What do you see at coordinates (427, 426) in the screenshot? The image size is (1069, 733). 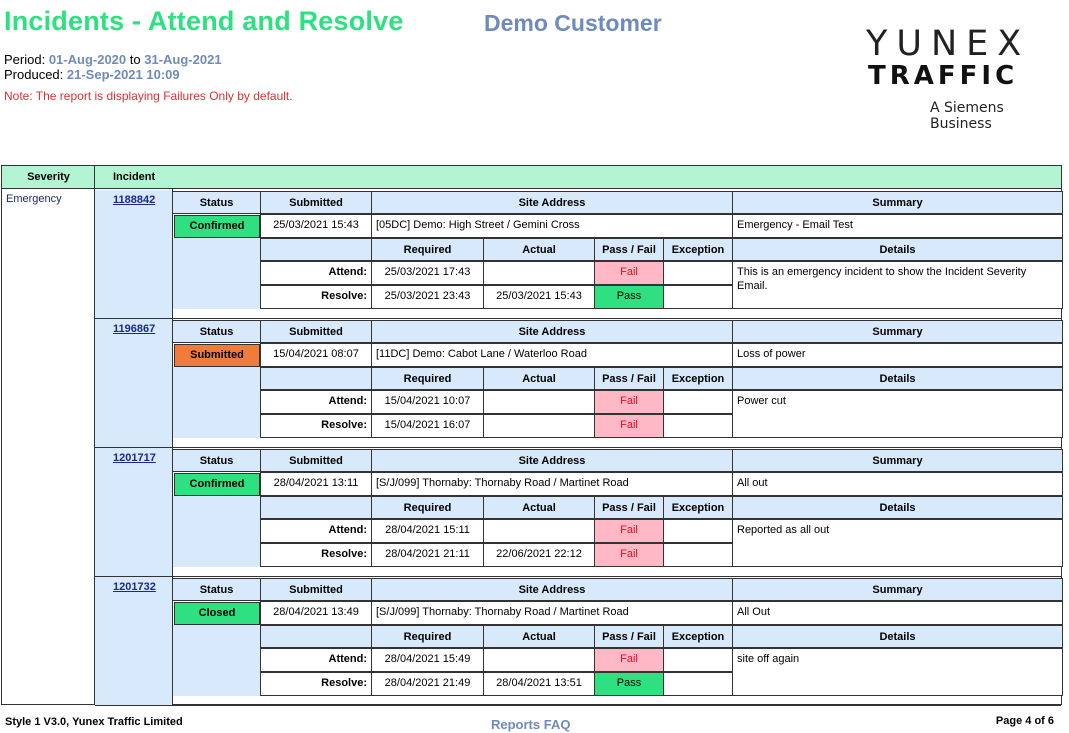 I see `resolve-required: 15/04/2021 16:07` at bounding box center [427, 426].